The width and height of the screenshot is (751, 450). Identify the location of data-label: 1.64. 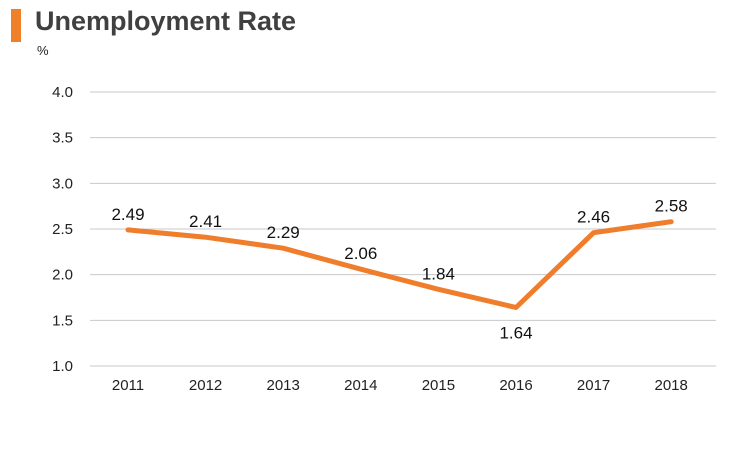
(515, 333).